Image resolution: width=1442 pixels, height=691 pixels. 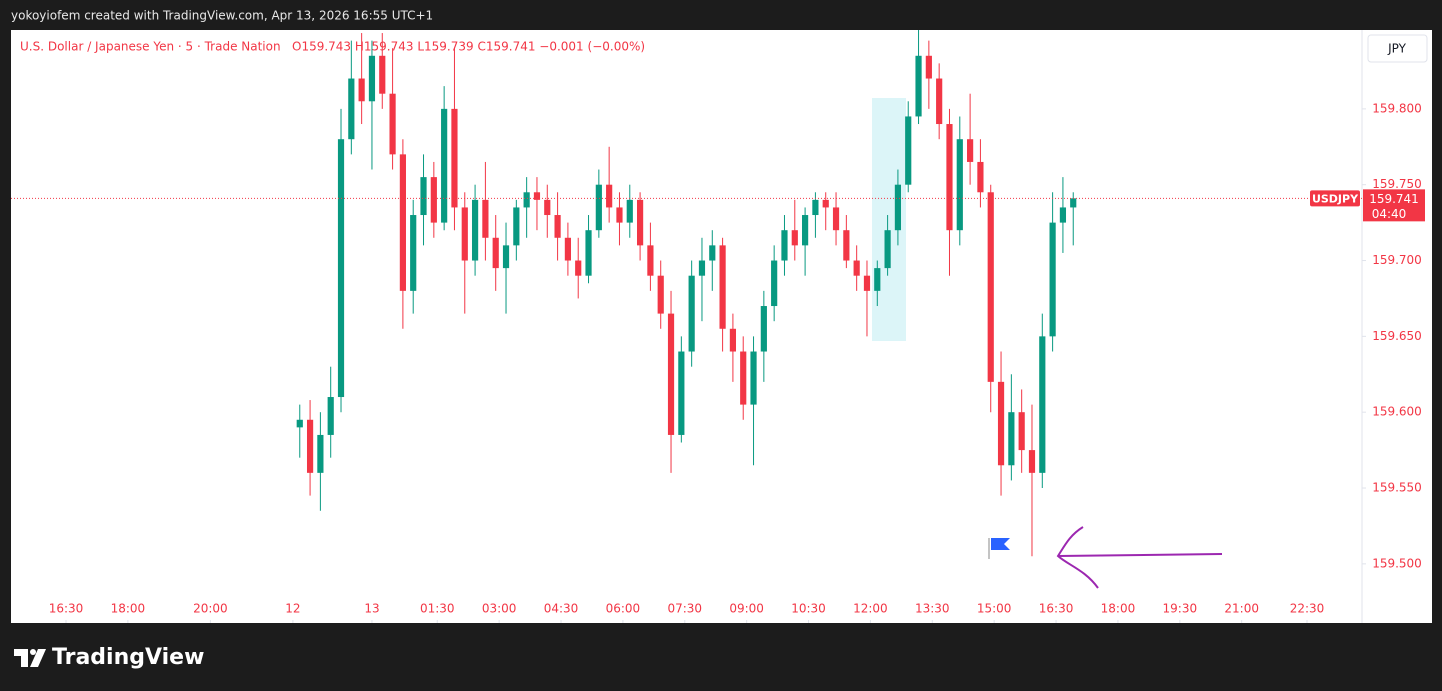 I want to click on brand-logo, so click(x=30, y=658).